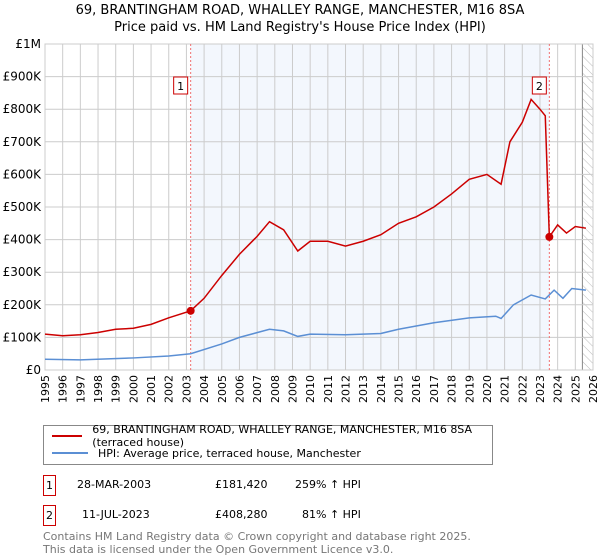 The width and height of the screenshot is (600, 560). I want to click on sale-hpi: 259% ↑ HPI, so click(328, 484).